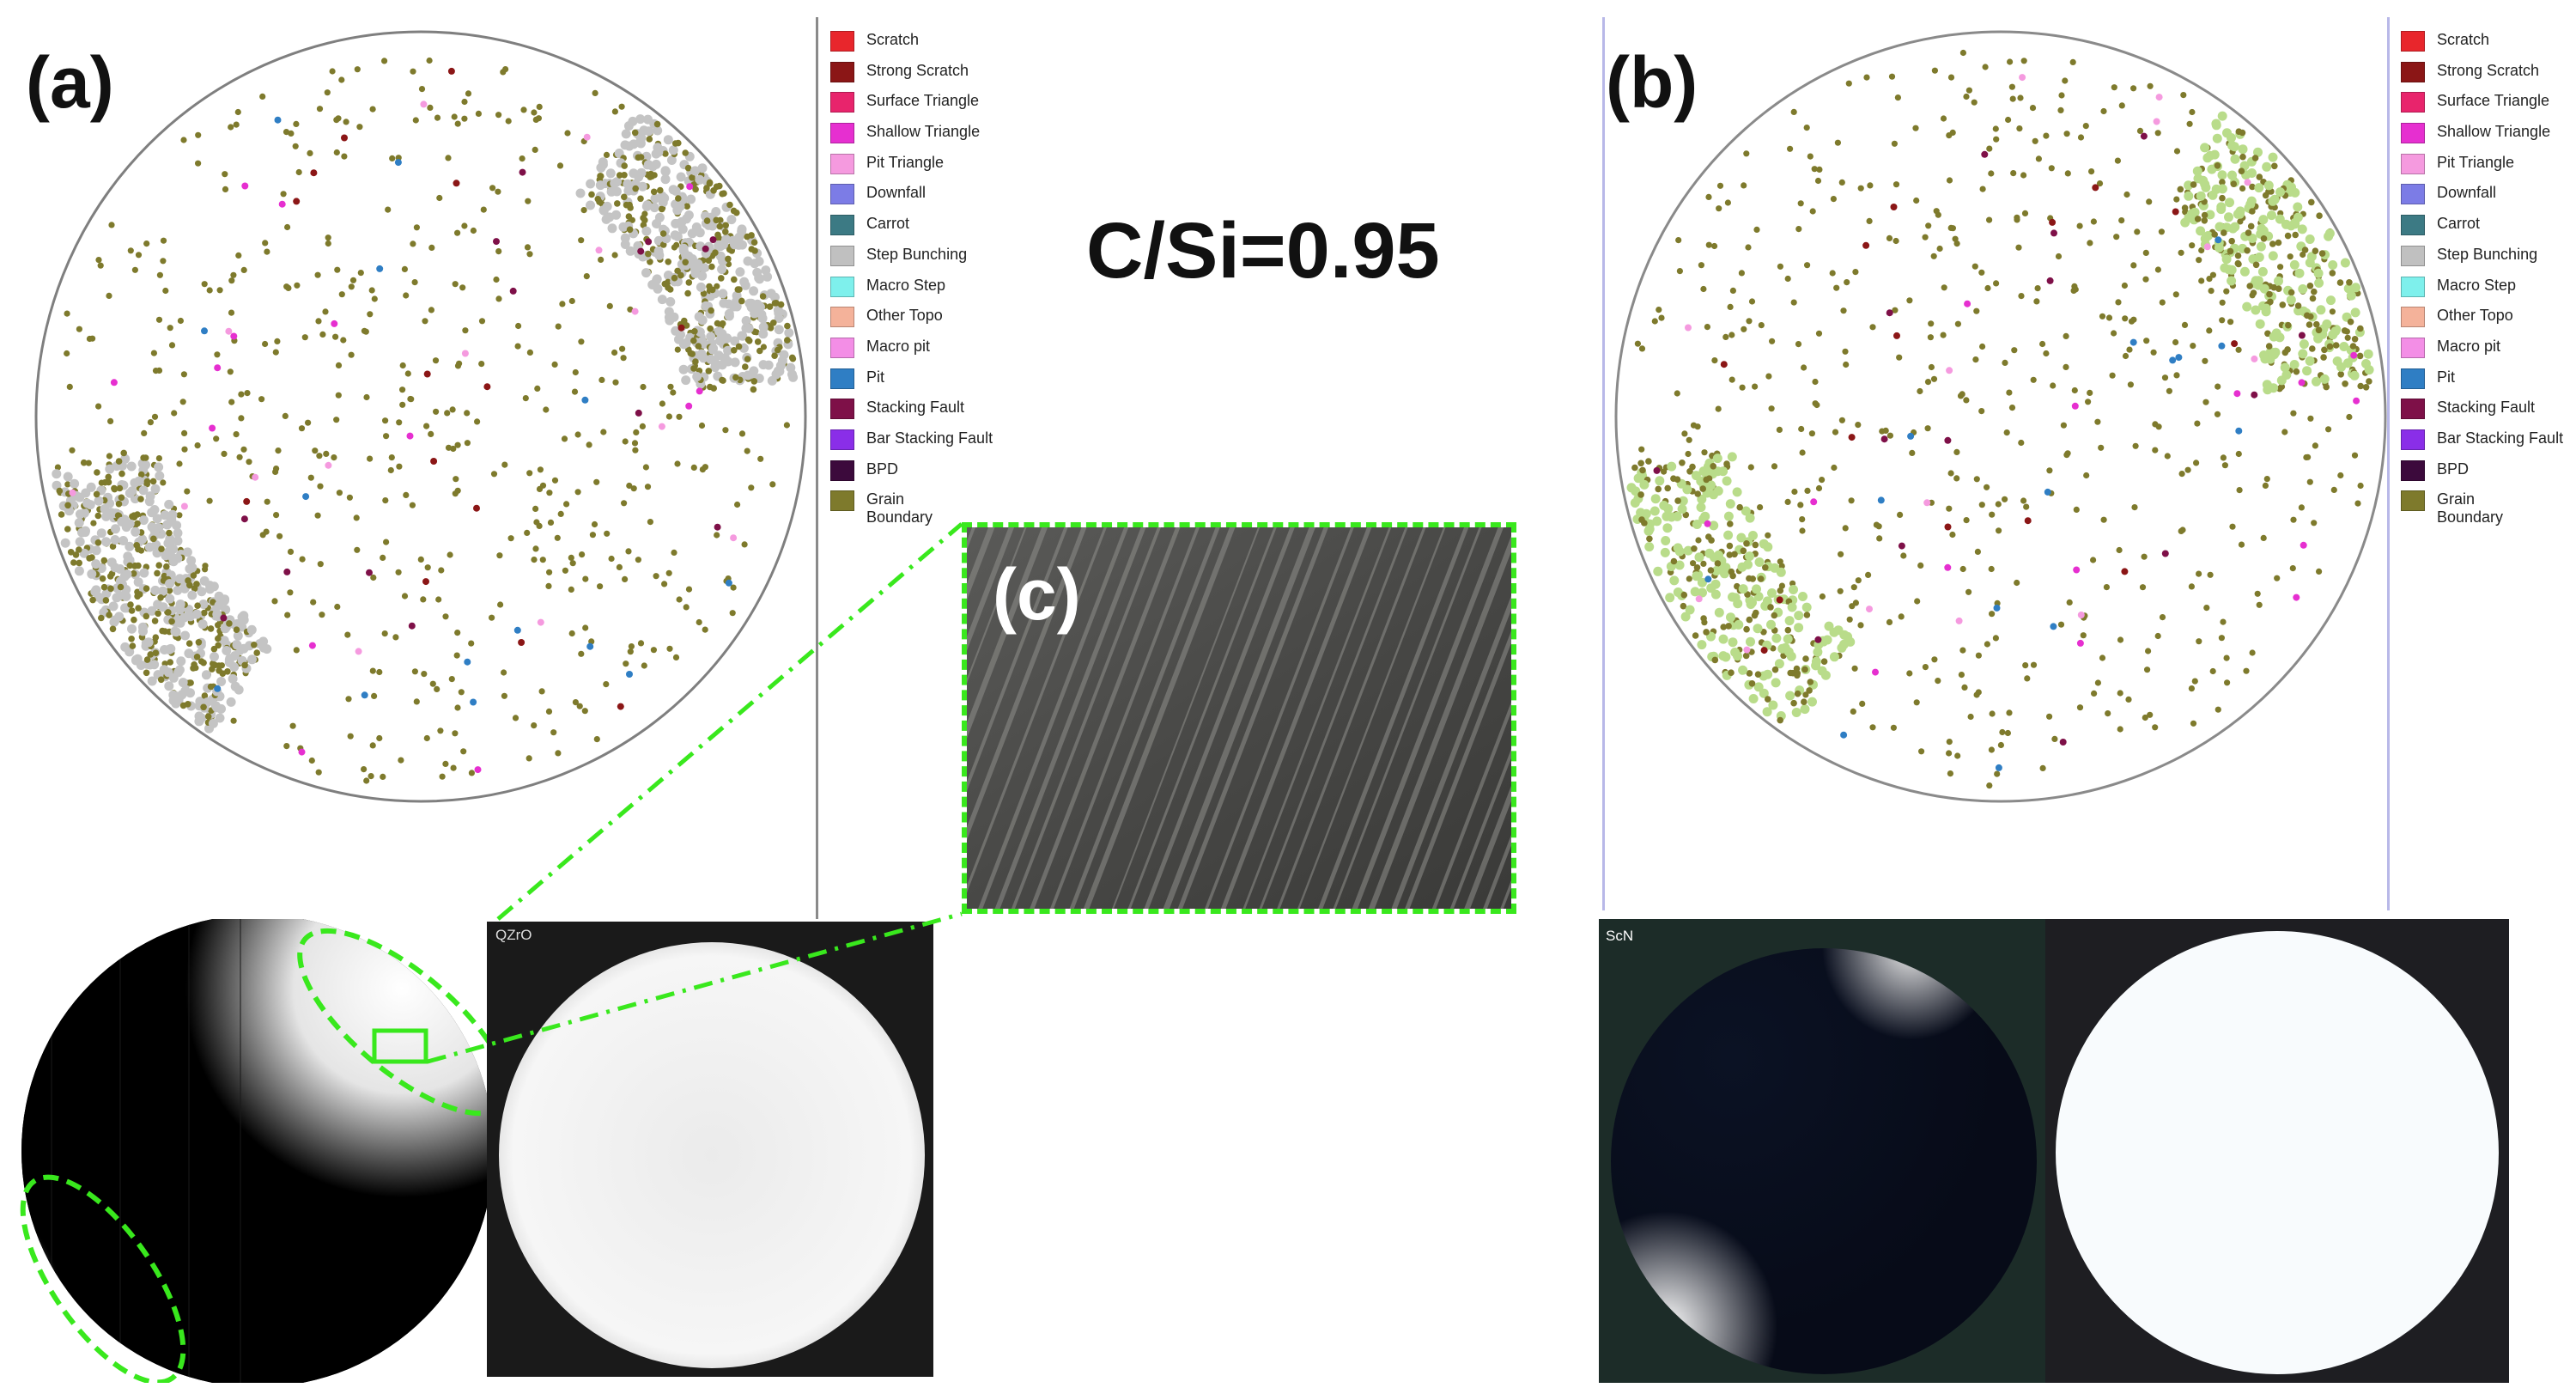  I want to click on legend-label: Downfall, so click(896, 193).